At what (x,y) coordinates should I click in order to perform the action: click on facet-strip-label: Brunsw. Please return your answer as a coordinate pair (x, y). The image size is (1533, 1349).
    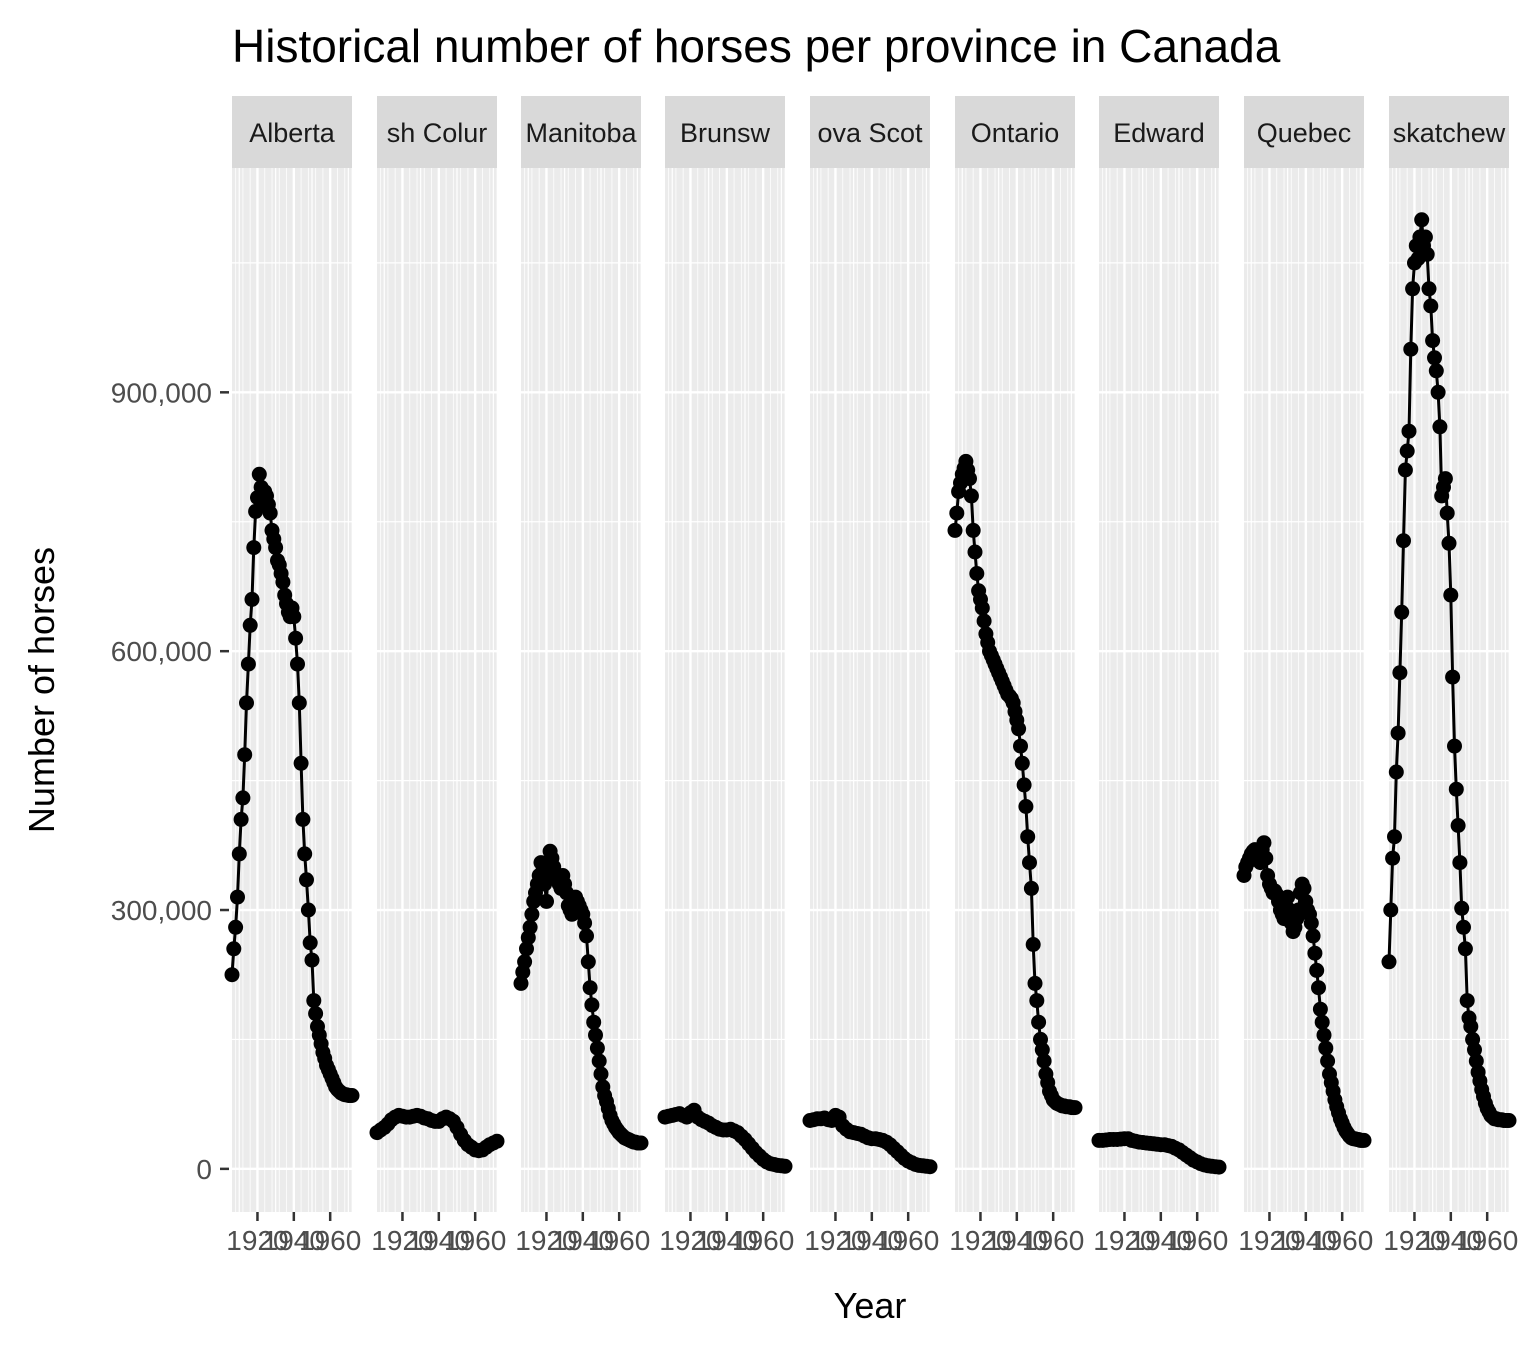
    Looking at the image, I should click on (725, 133).